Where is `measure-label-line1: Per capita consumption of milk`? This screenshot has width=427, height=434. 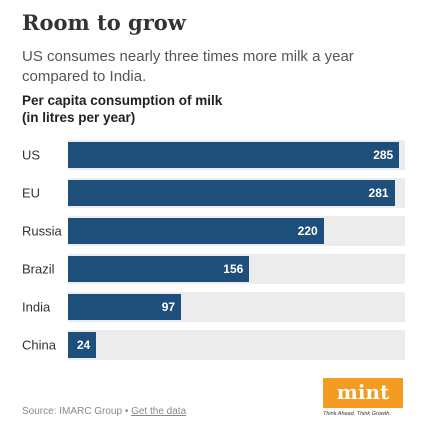 measure-label-line1: Per capita consumption of milk is located at coordinates (122, 100).